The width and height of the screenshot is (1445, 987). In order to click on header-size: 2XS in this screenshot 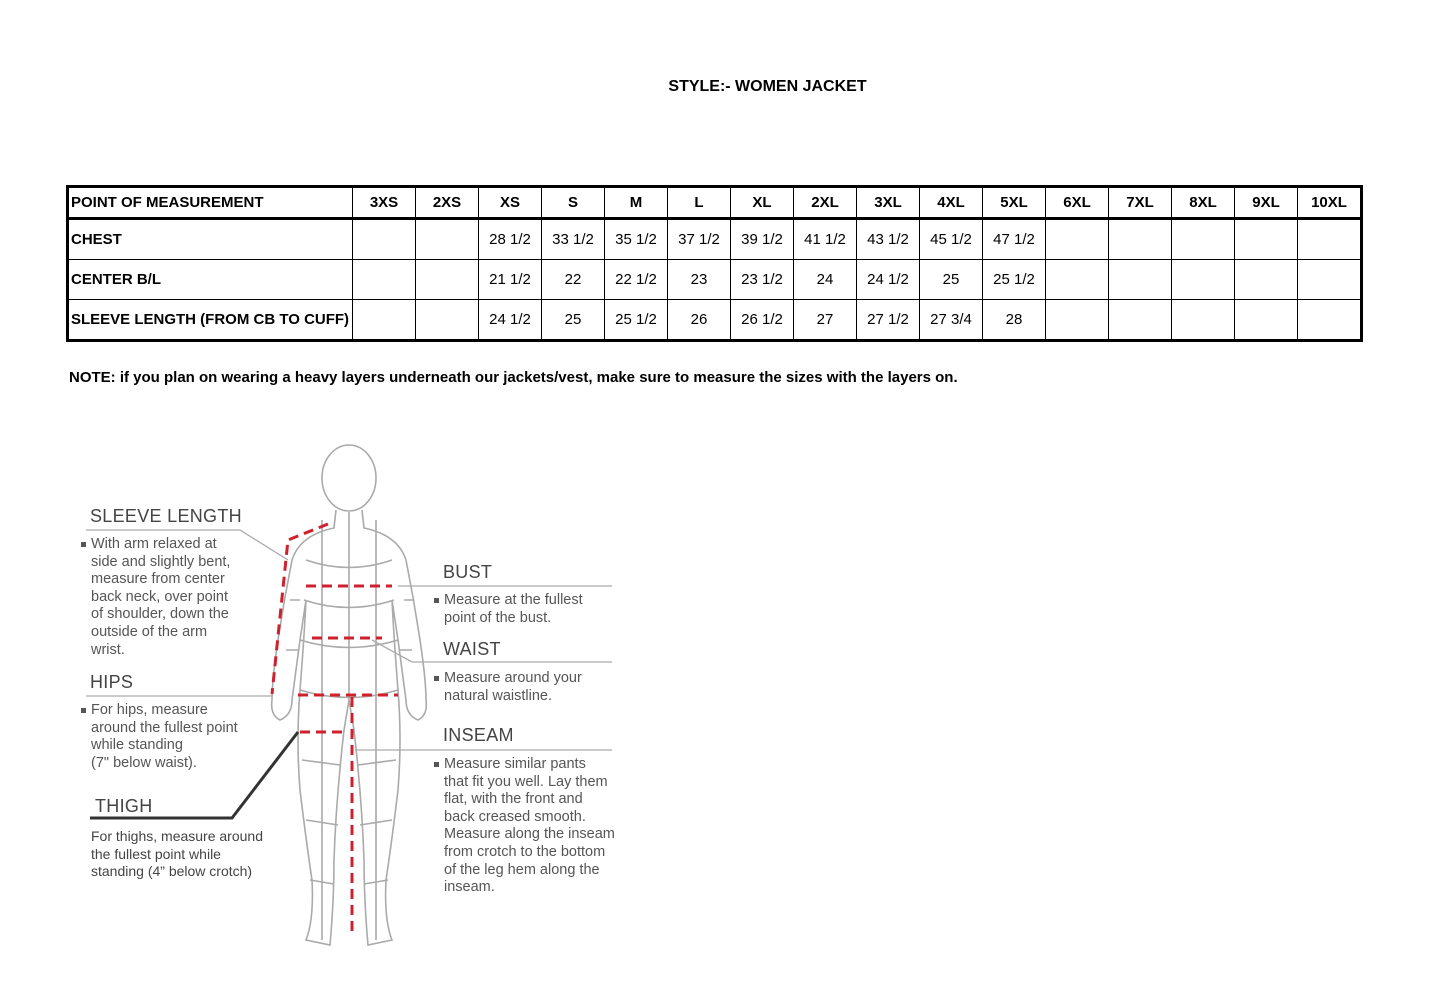, I will do `click(447, 203)`.